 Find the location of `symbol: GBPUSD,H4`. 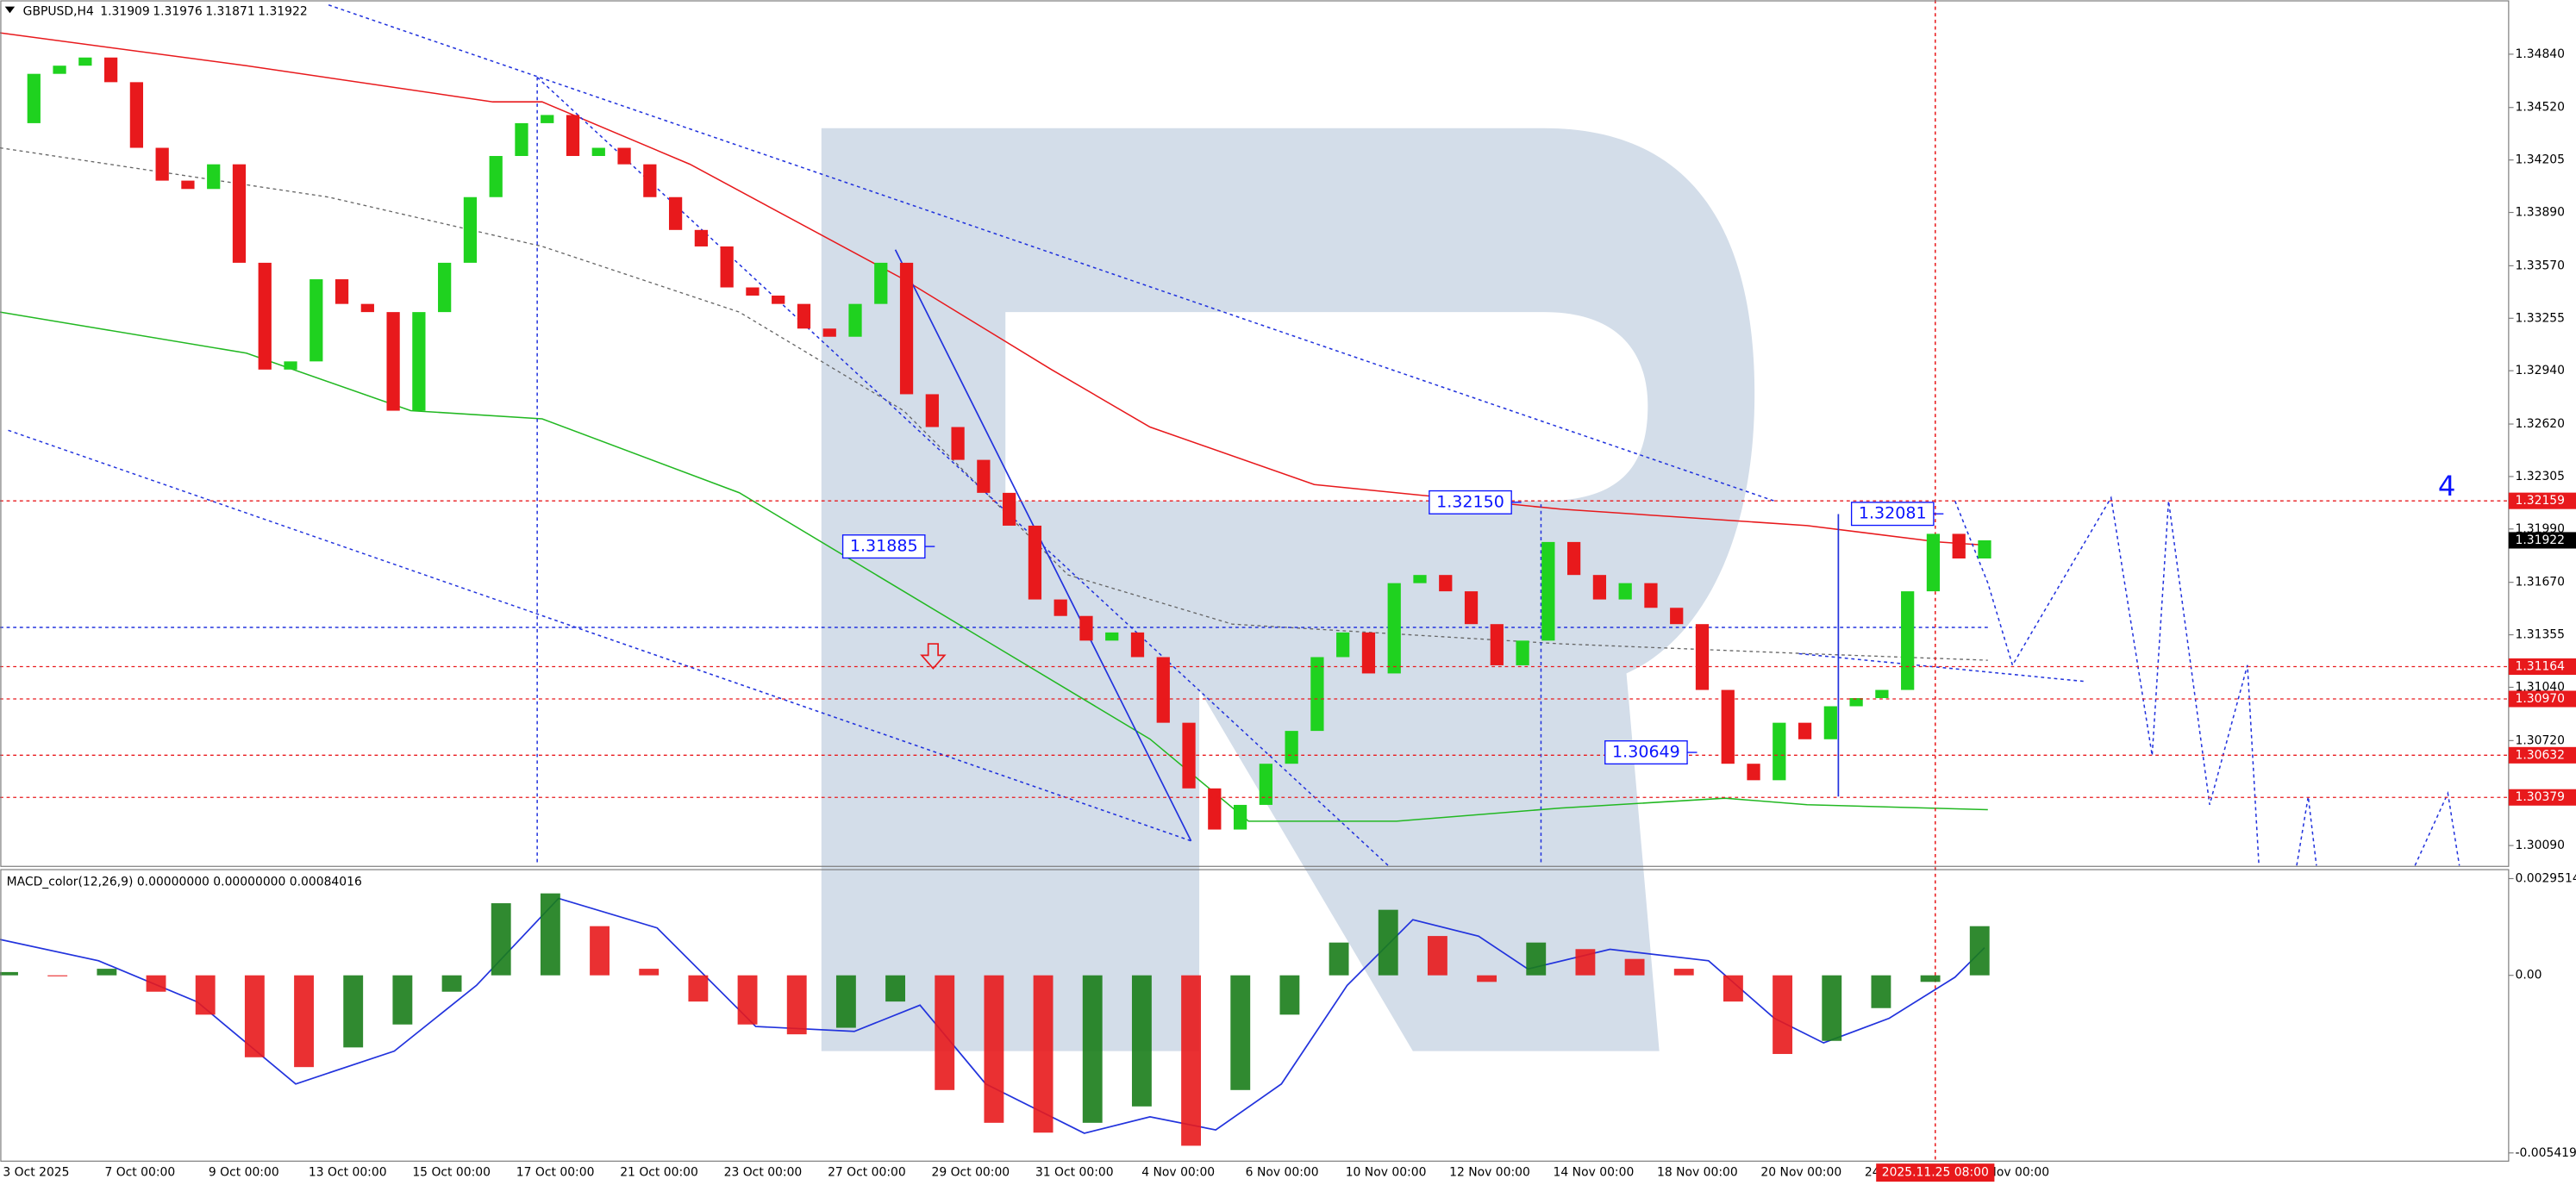

symbol: GBPUSD,H4 is located at coordinates (59, 11).